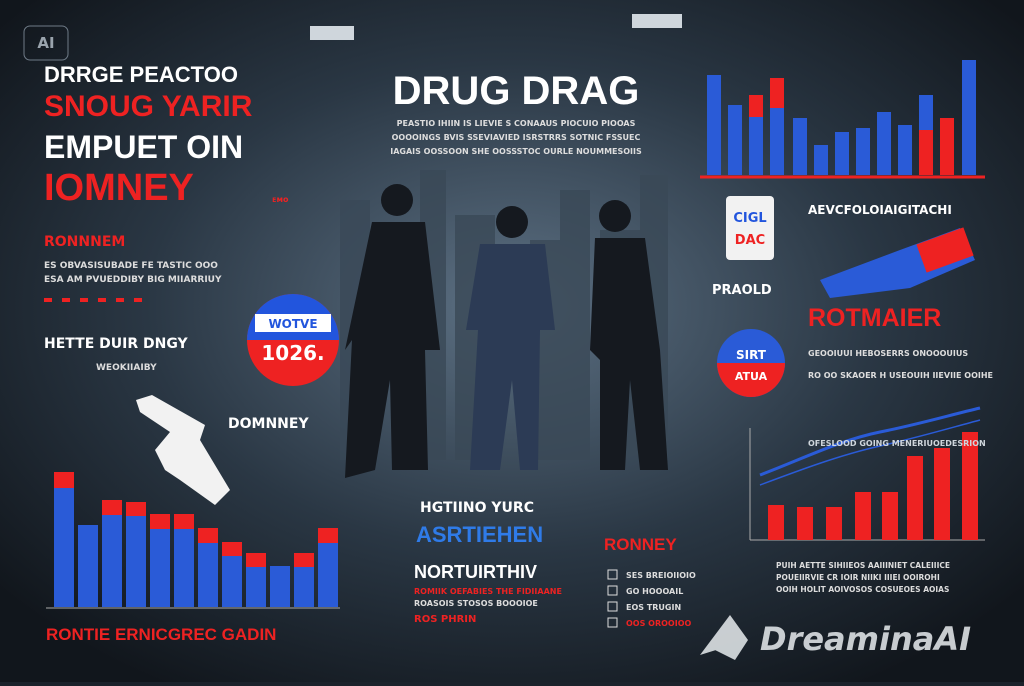 The image size is (1024, 686). What do you see at coordinates (945, 250) in the screenshot?
I see `pill-cap` at bounding box center [945, 250].